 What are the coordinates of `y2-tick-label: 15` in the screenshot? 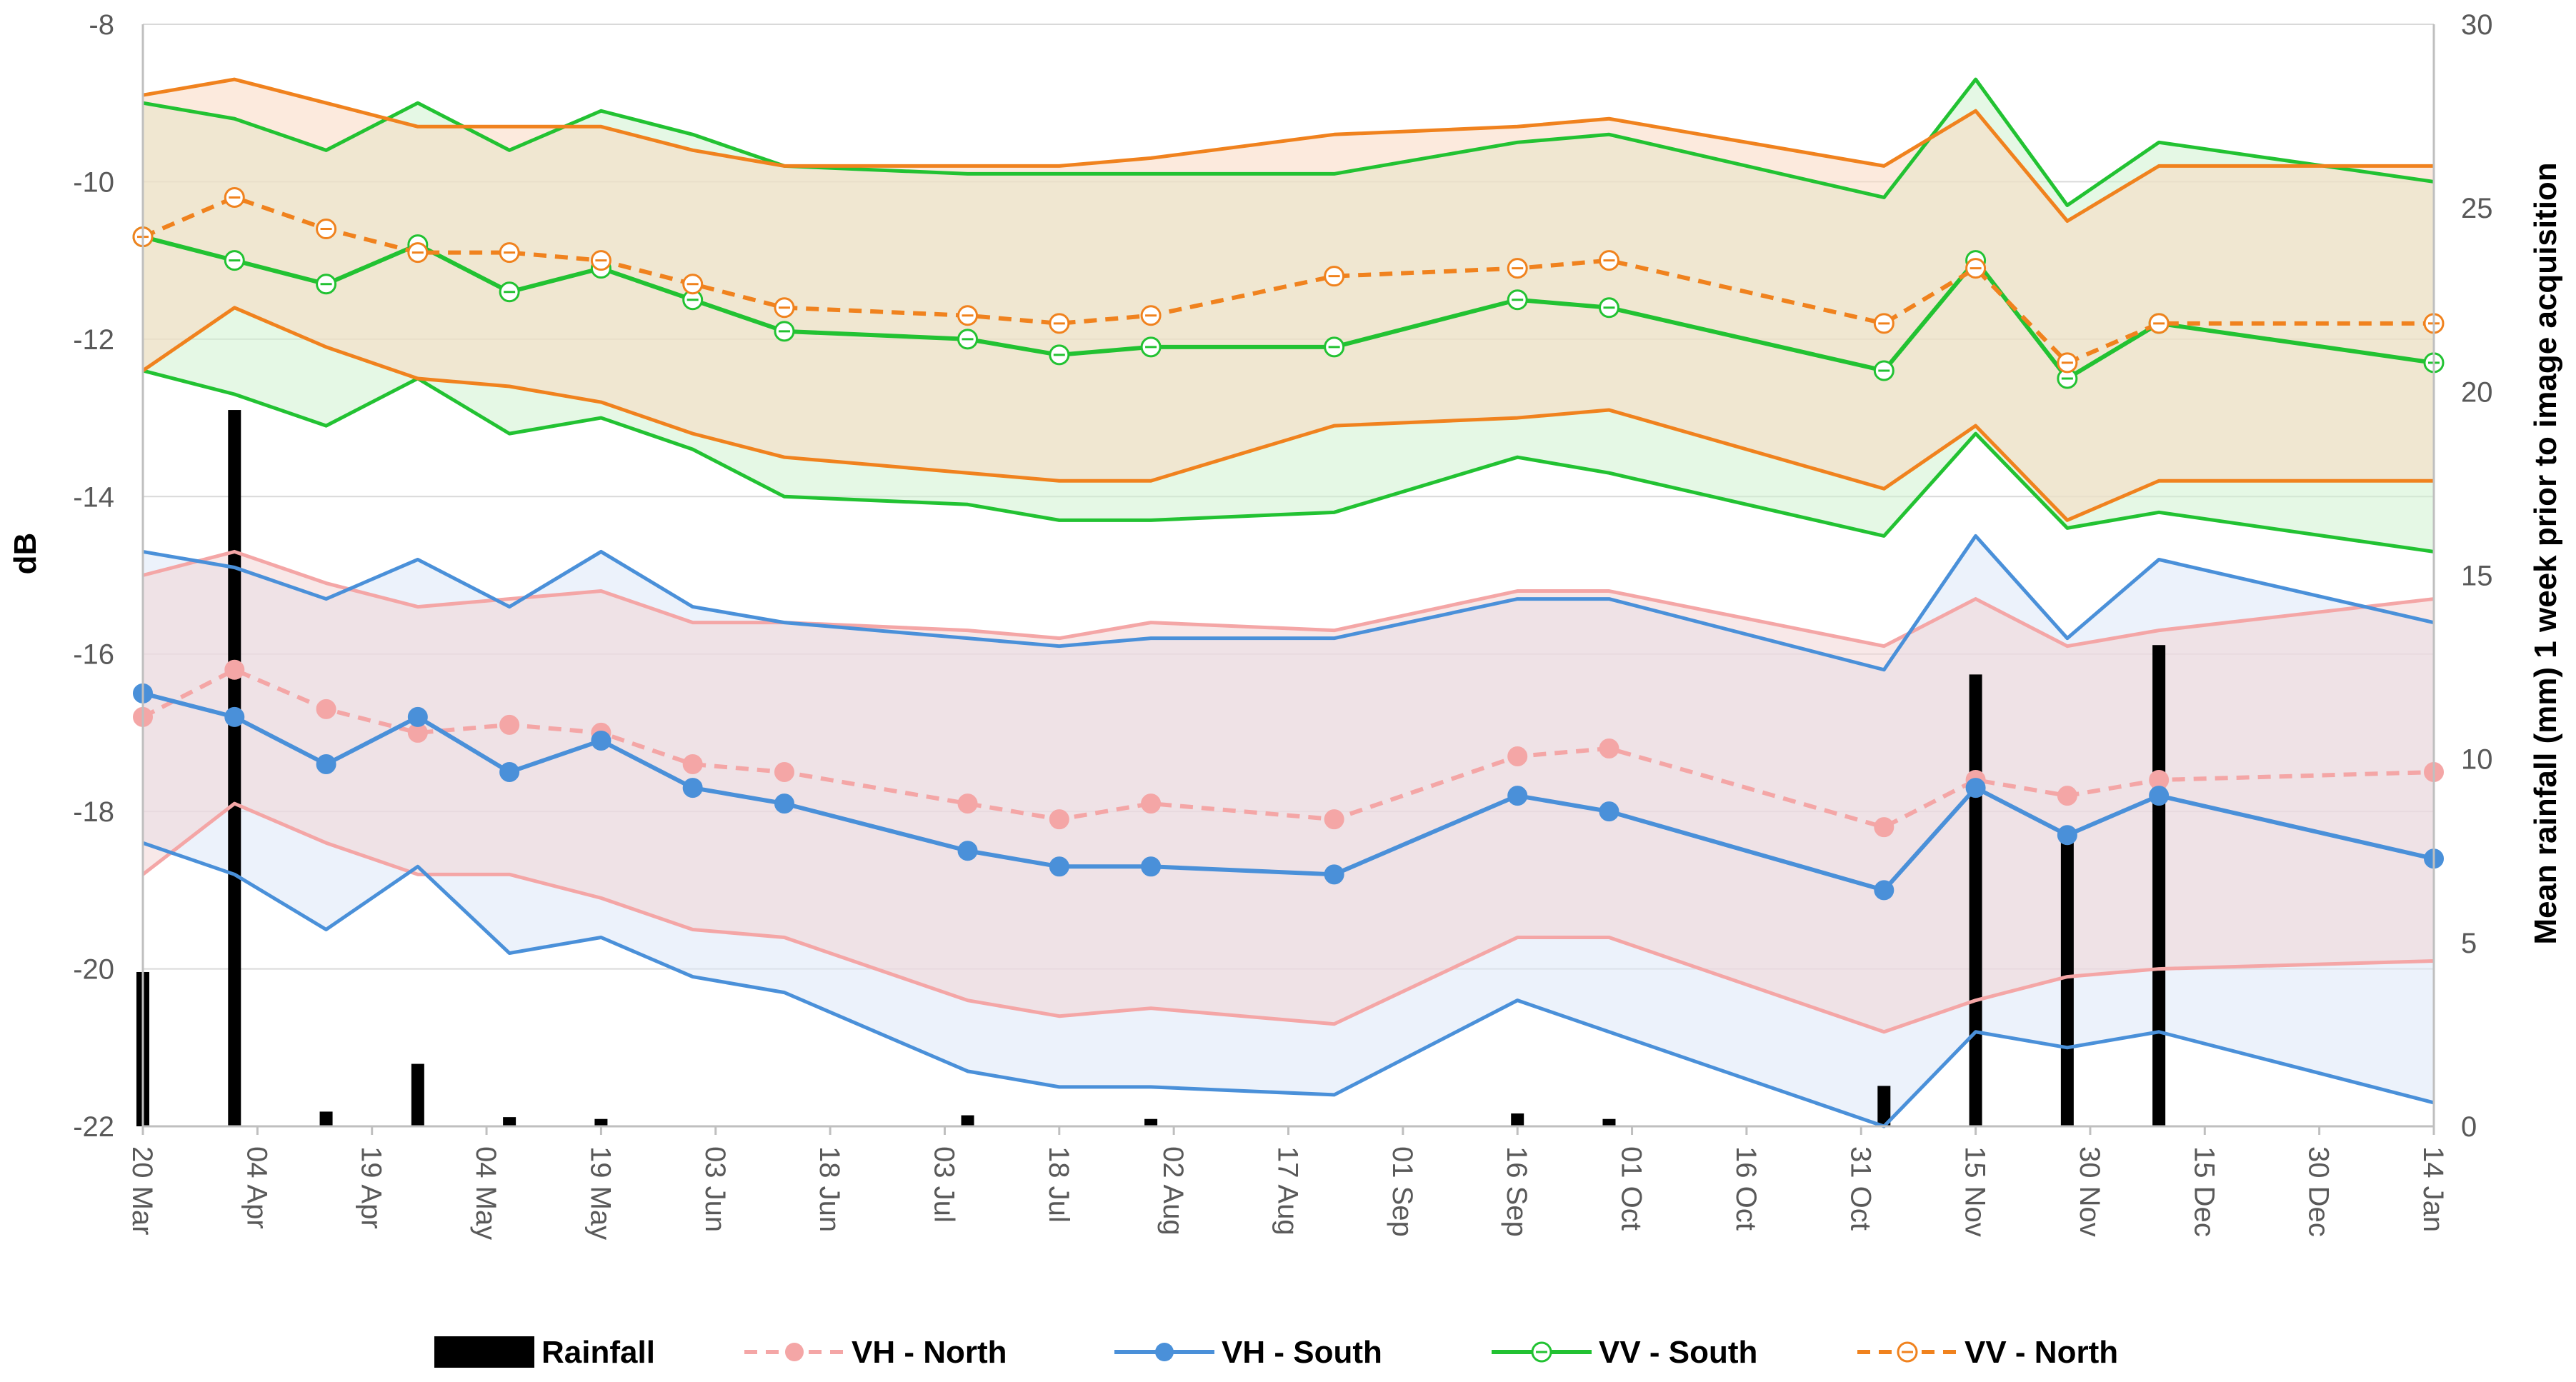 It's located at (2477, 576).